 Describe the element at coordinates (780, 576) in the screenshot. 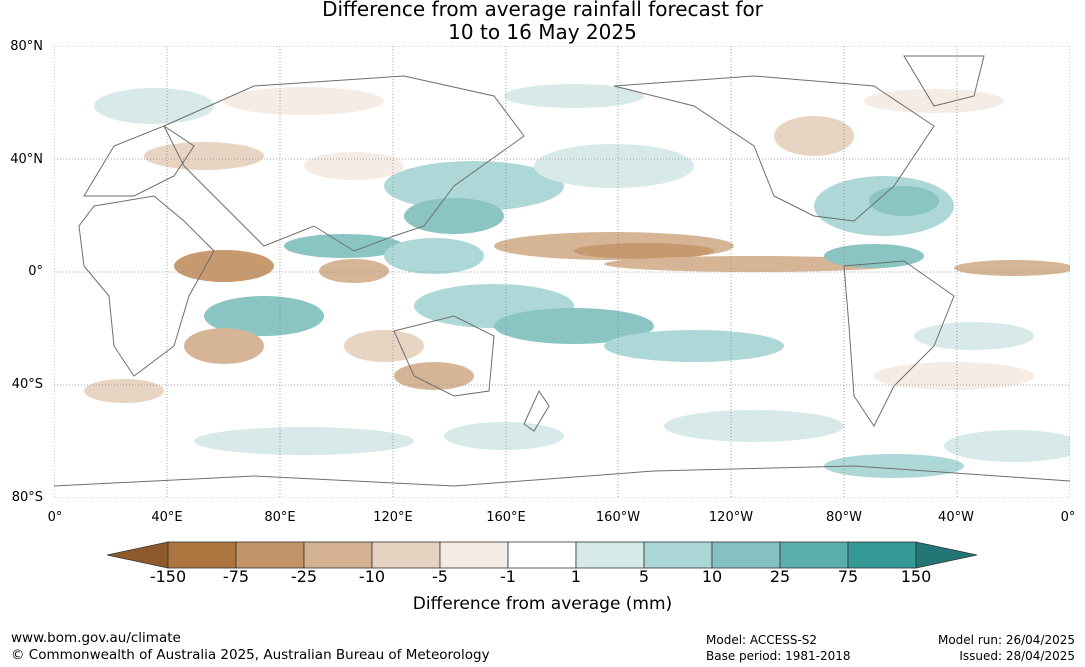

I see `colorbar-tick: 25` at that location.